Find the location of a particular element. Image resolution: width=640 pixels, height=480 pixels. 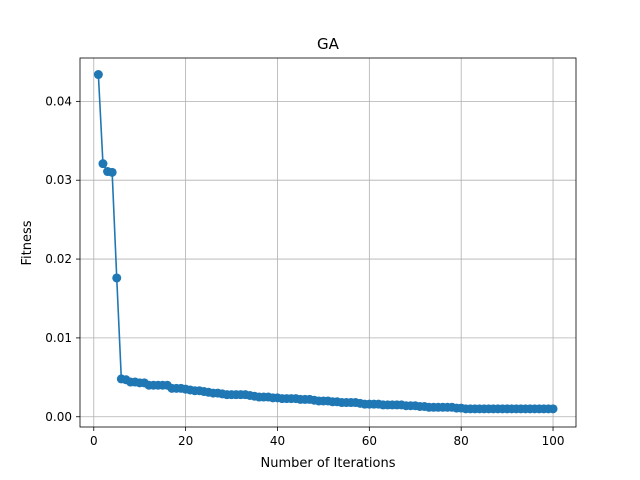

y-tick-label: 0.00 is located at coordinates (58, 417).